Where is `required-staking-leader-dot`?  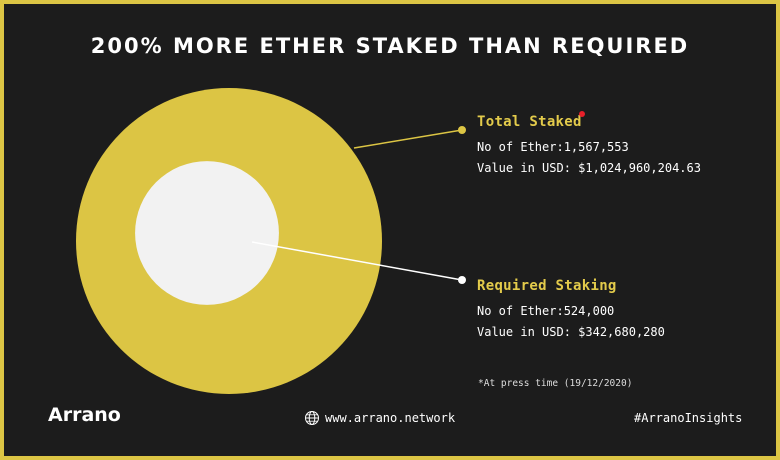
required-staking-leader-dot is located at coordinates (462, 280).